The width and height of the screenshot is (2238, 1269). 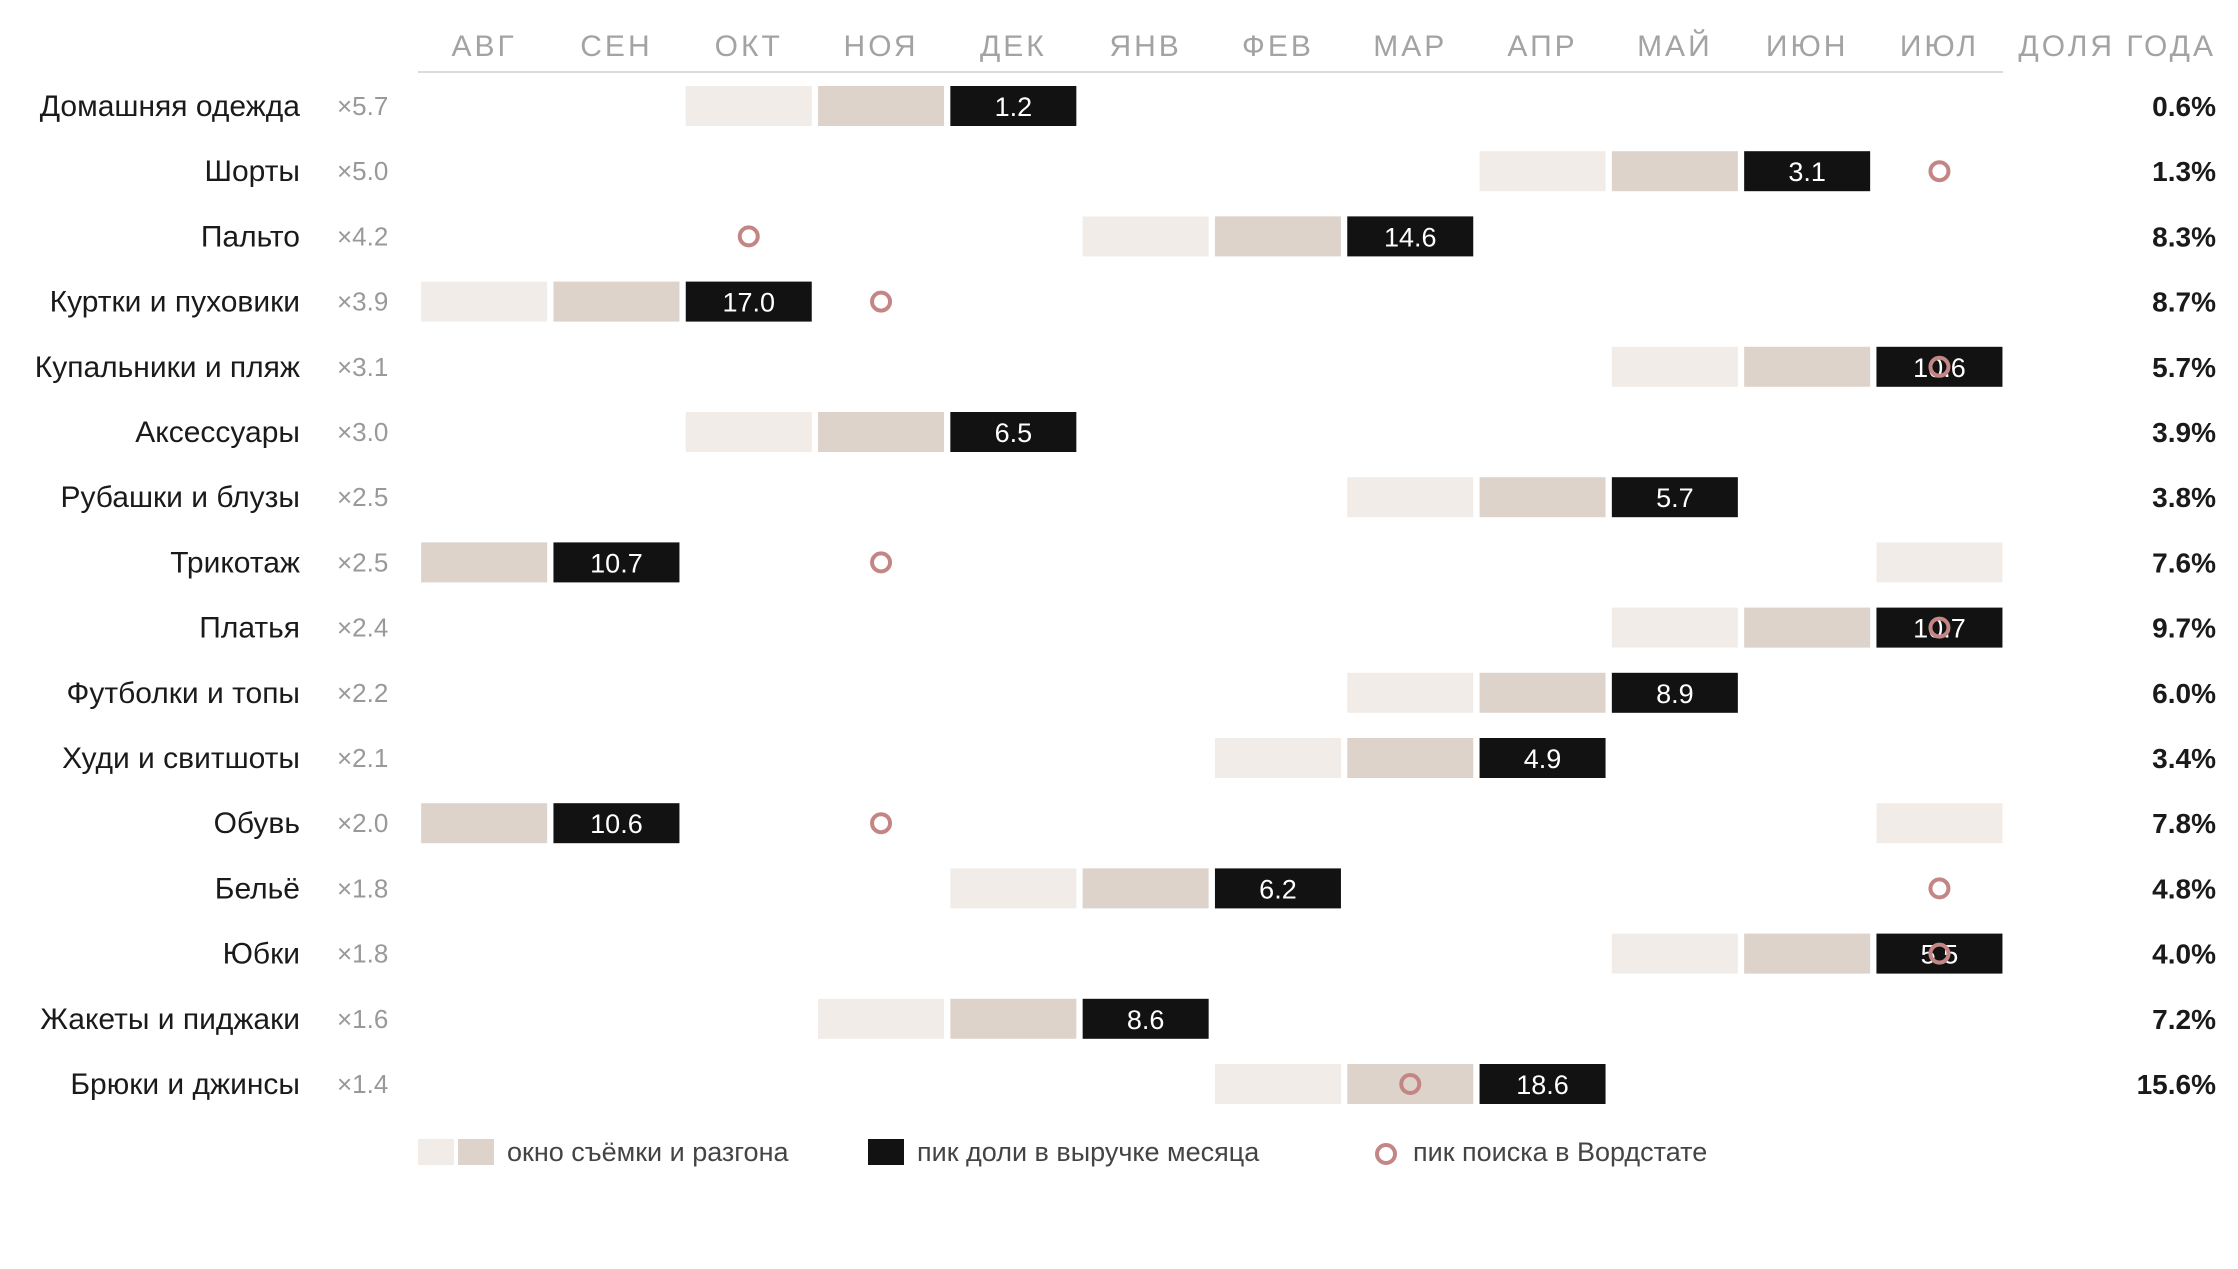 What do you see at coordinates (180, 497) in the screenshot?
I see `category-label: Рубашки и блузы` at bounding box center [180, 497].